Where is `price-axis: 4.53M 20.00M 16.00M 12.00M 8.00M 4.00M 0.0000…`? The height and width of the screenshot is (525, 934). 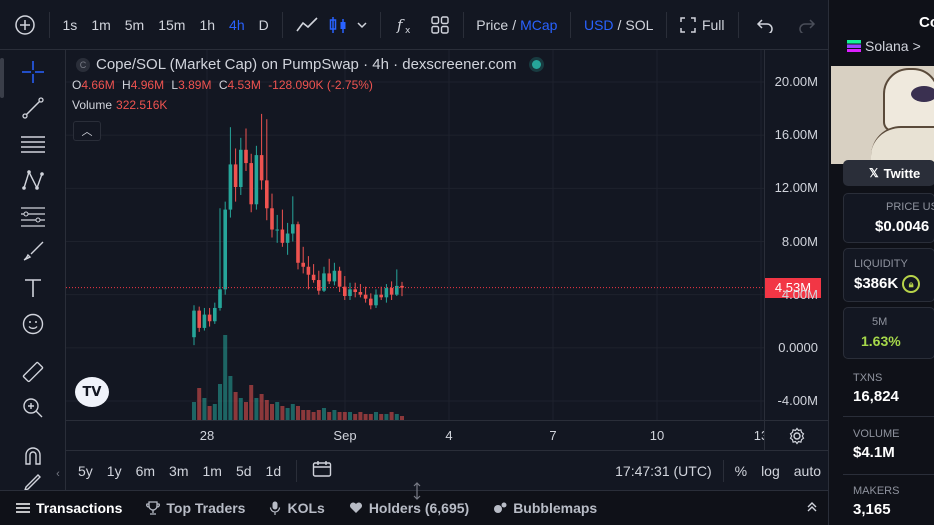 price-axis: 4.53M 20.00M 16.00M 12.00M 8.00M 4.00M 0.0000… is located at coordinates (796, 235).